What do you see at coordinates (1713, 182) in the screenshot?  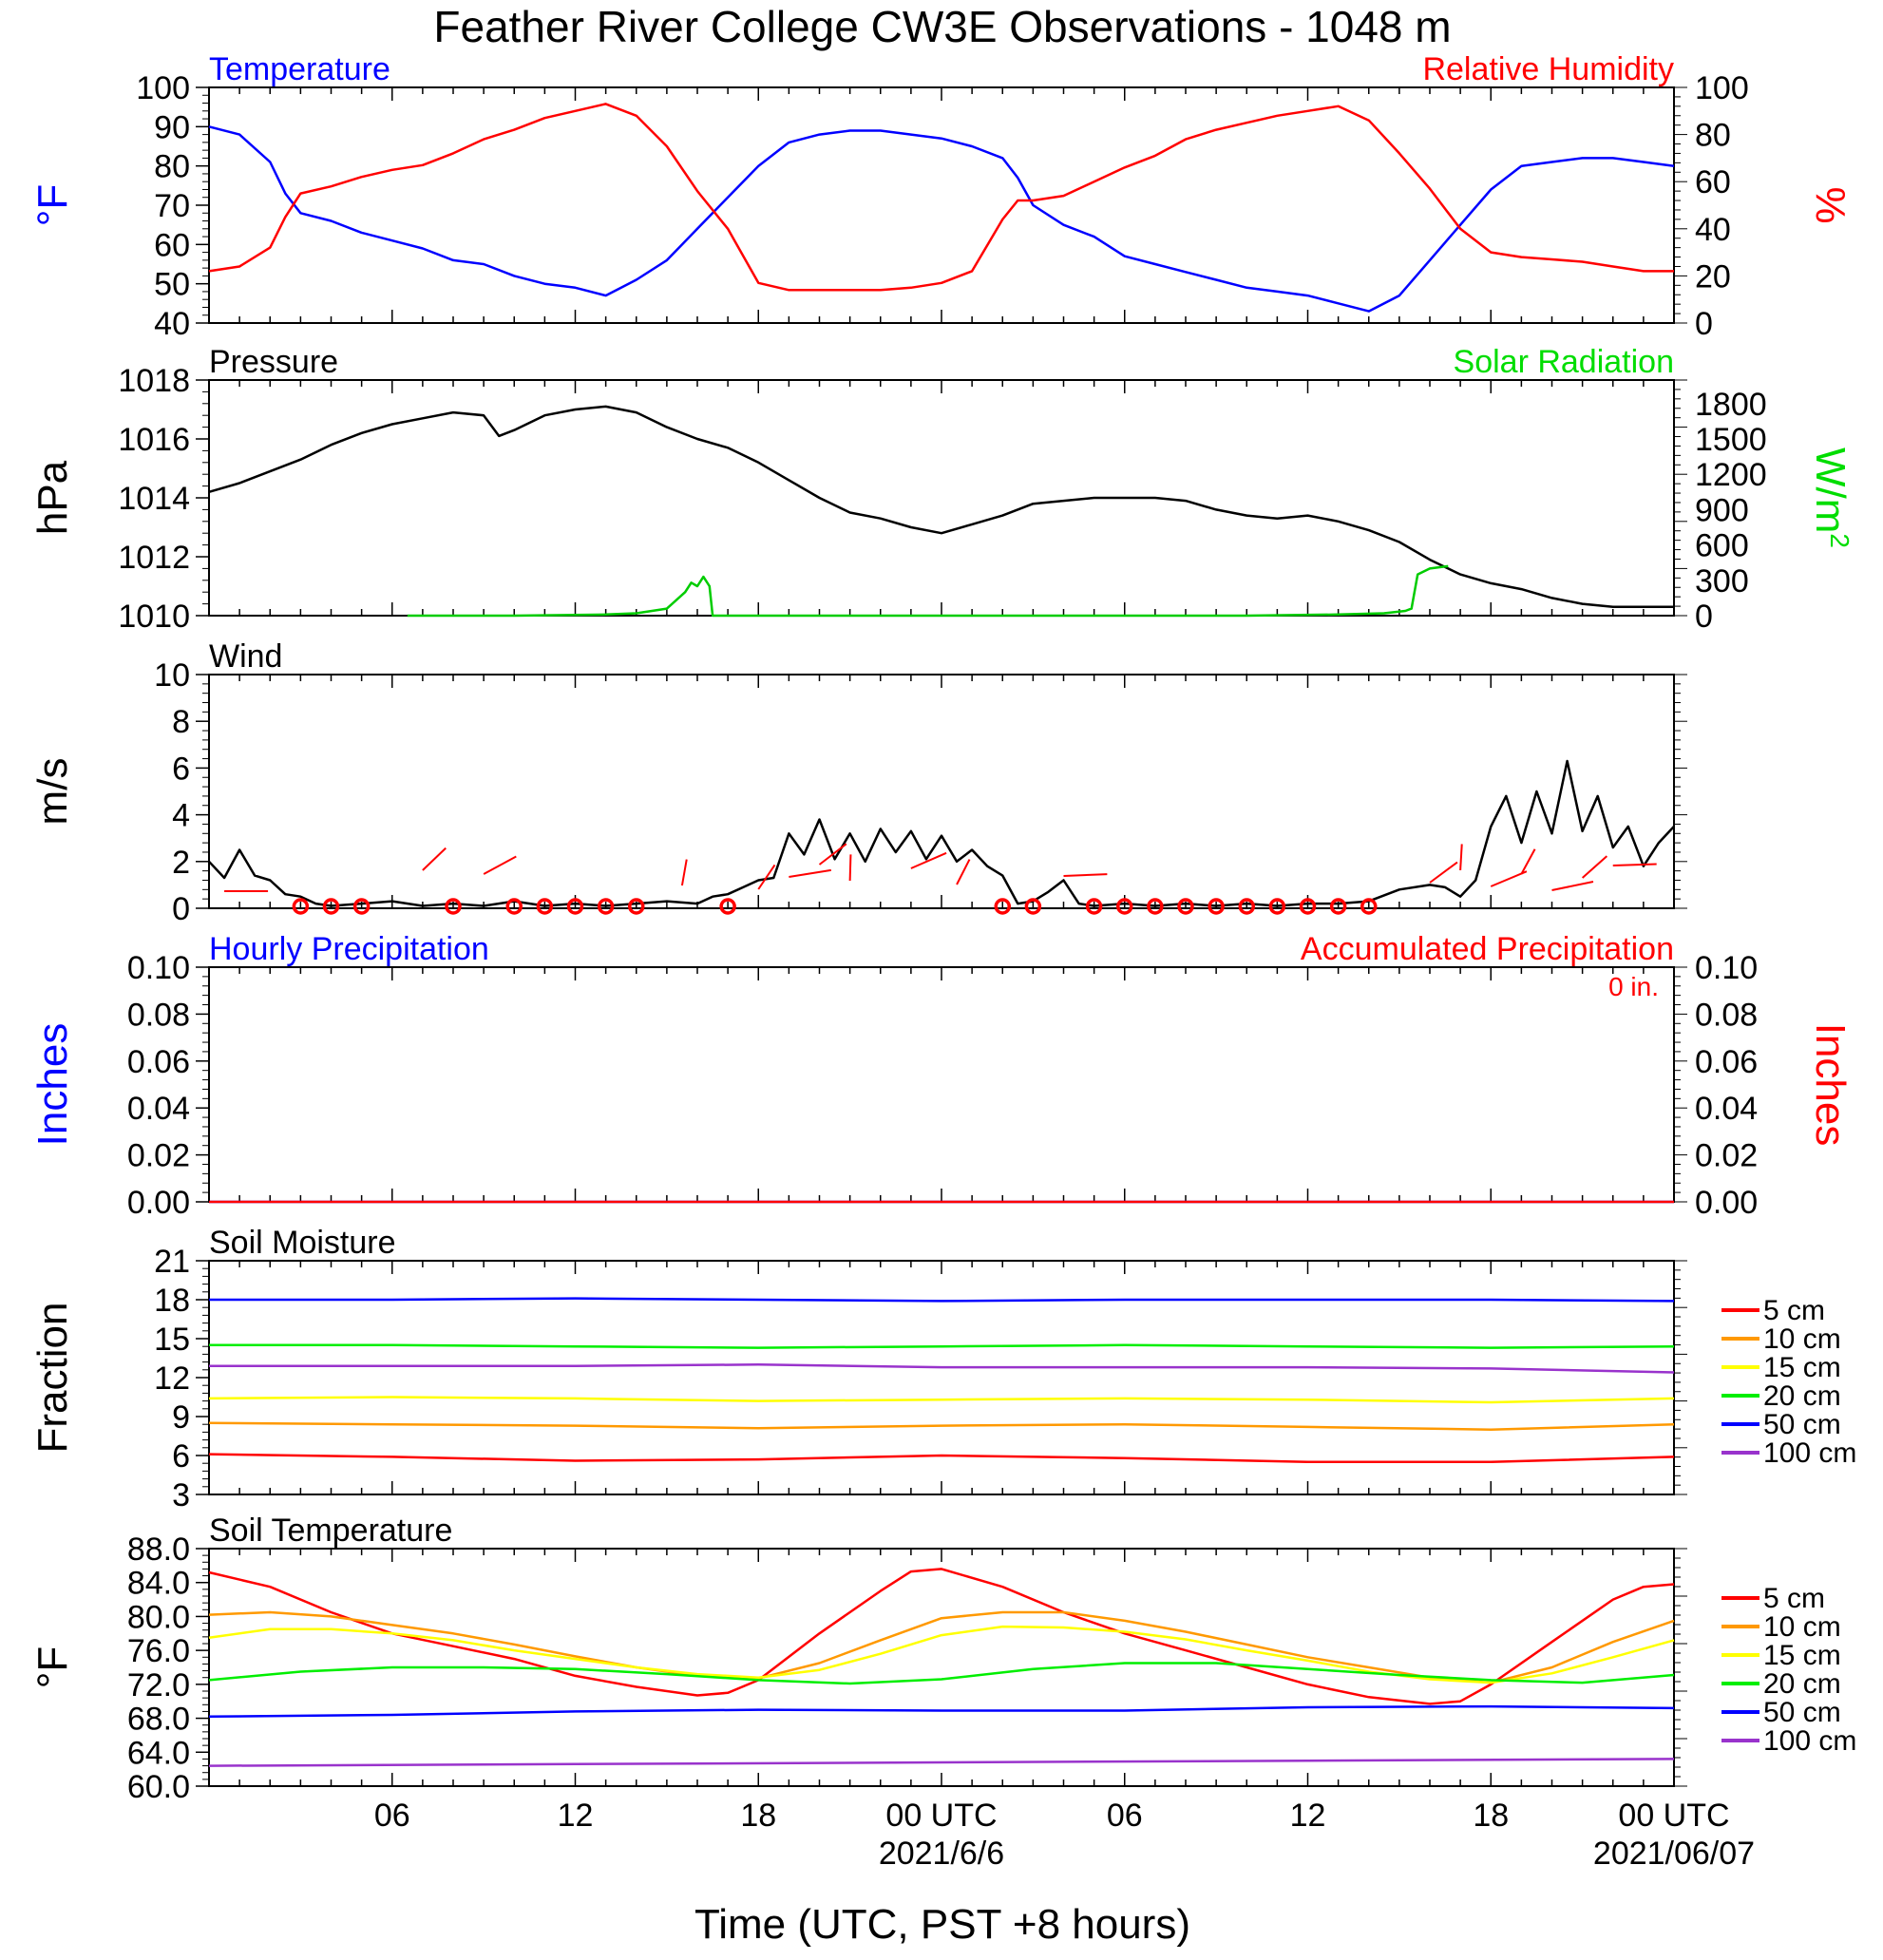 I see `right-tick-label: 60` at bounding box center [1713, 182].